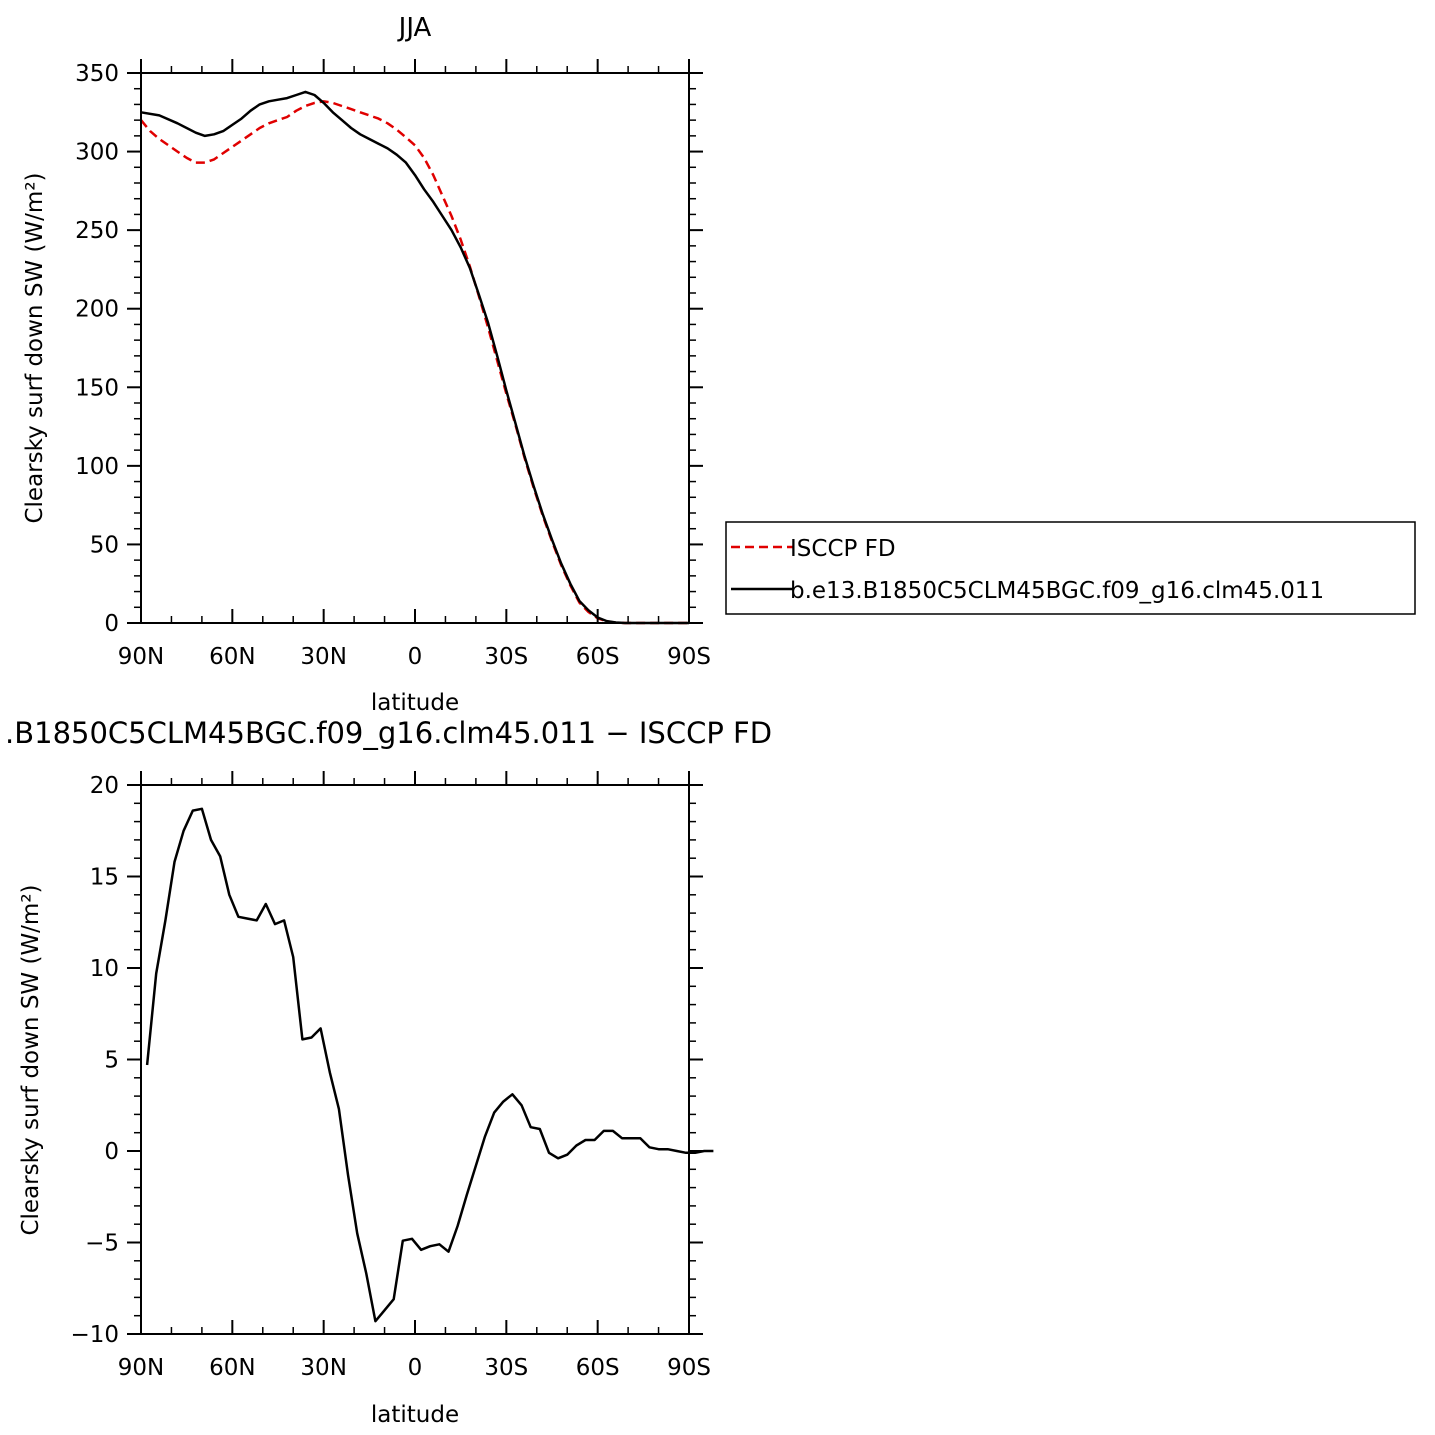  Describe the element at coordinates (506, 1368) in the screenshot. I see `bottom-x-tick-label: 30S` at that location.